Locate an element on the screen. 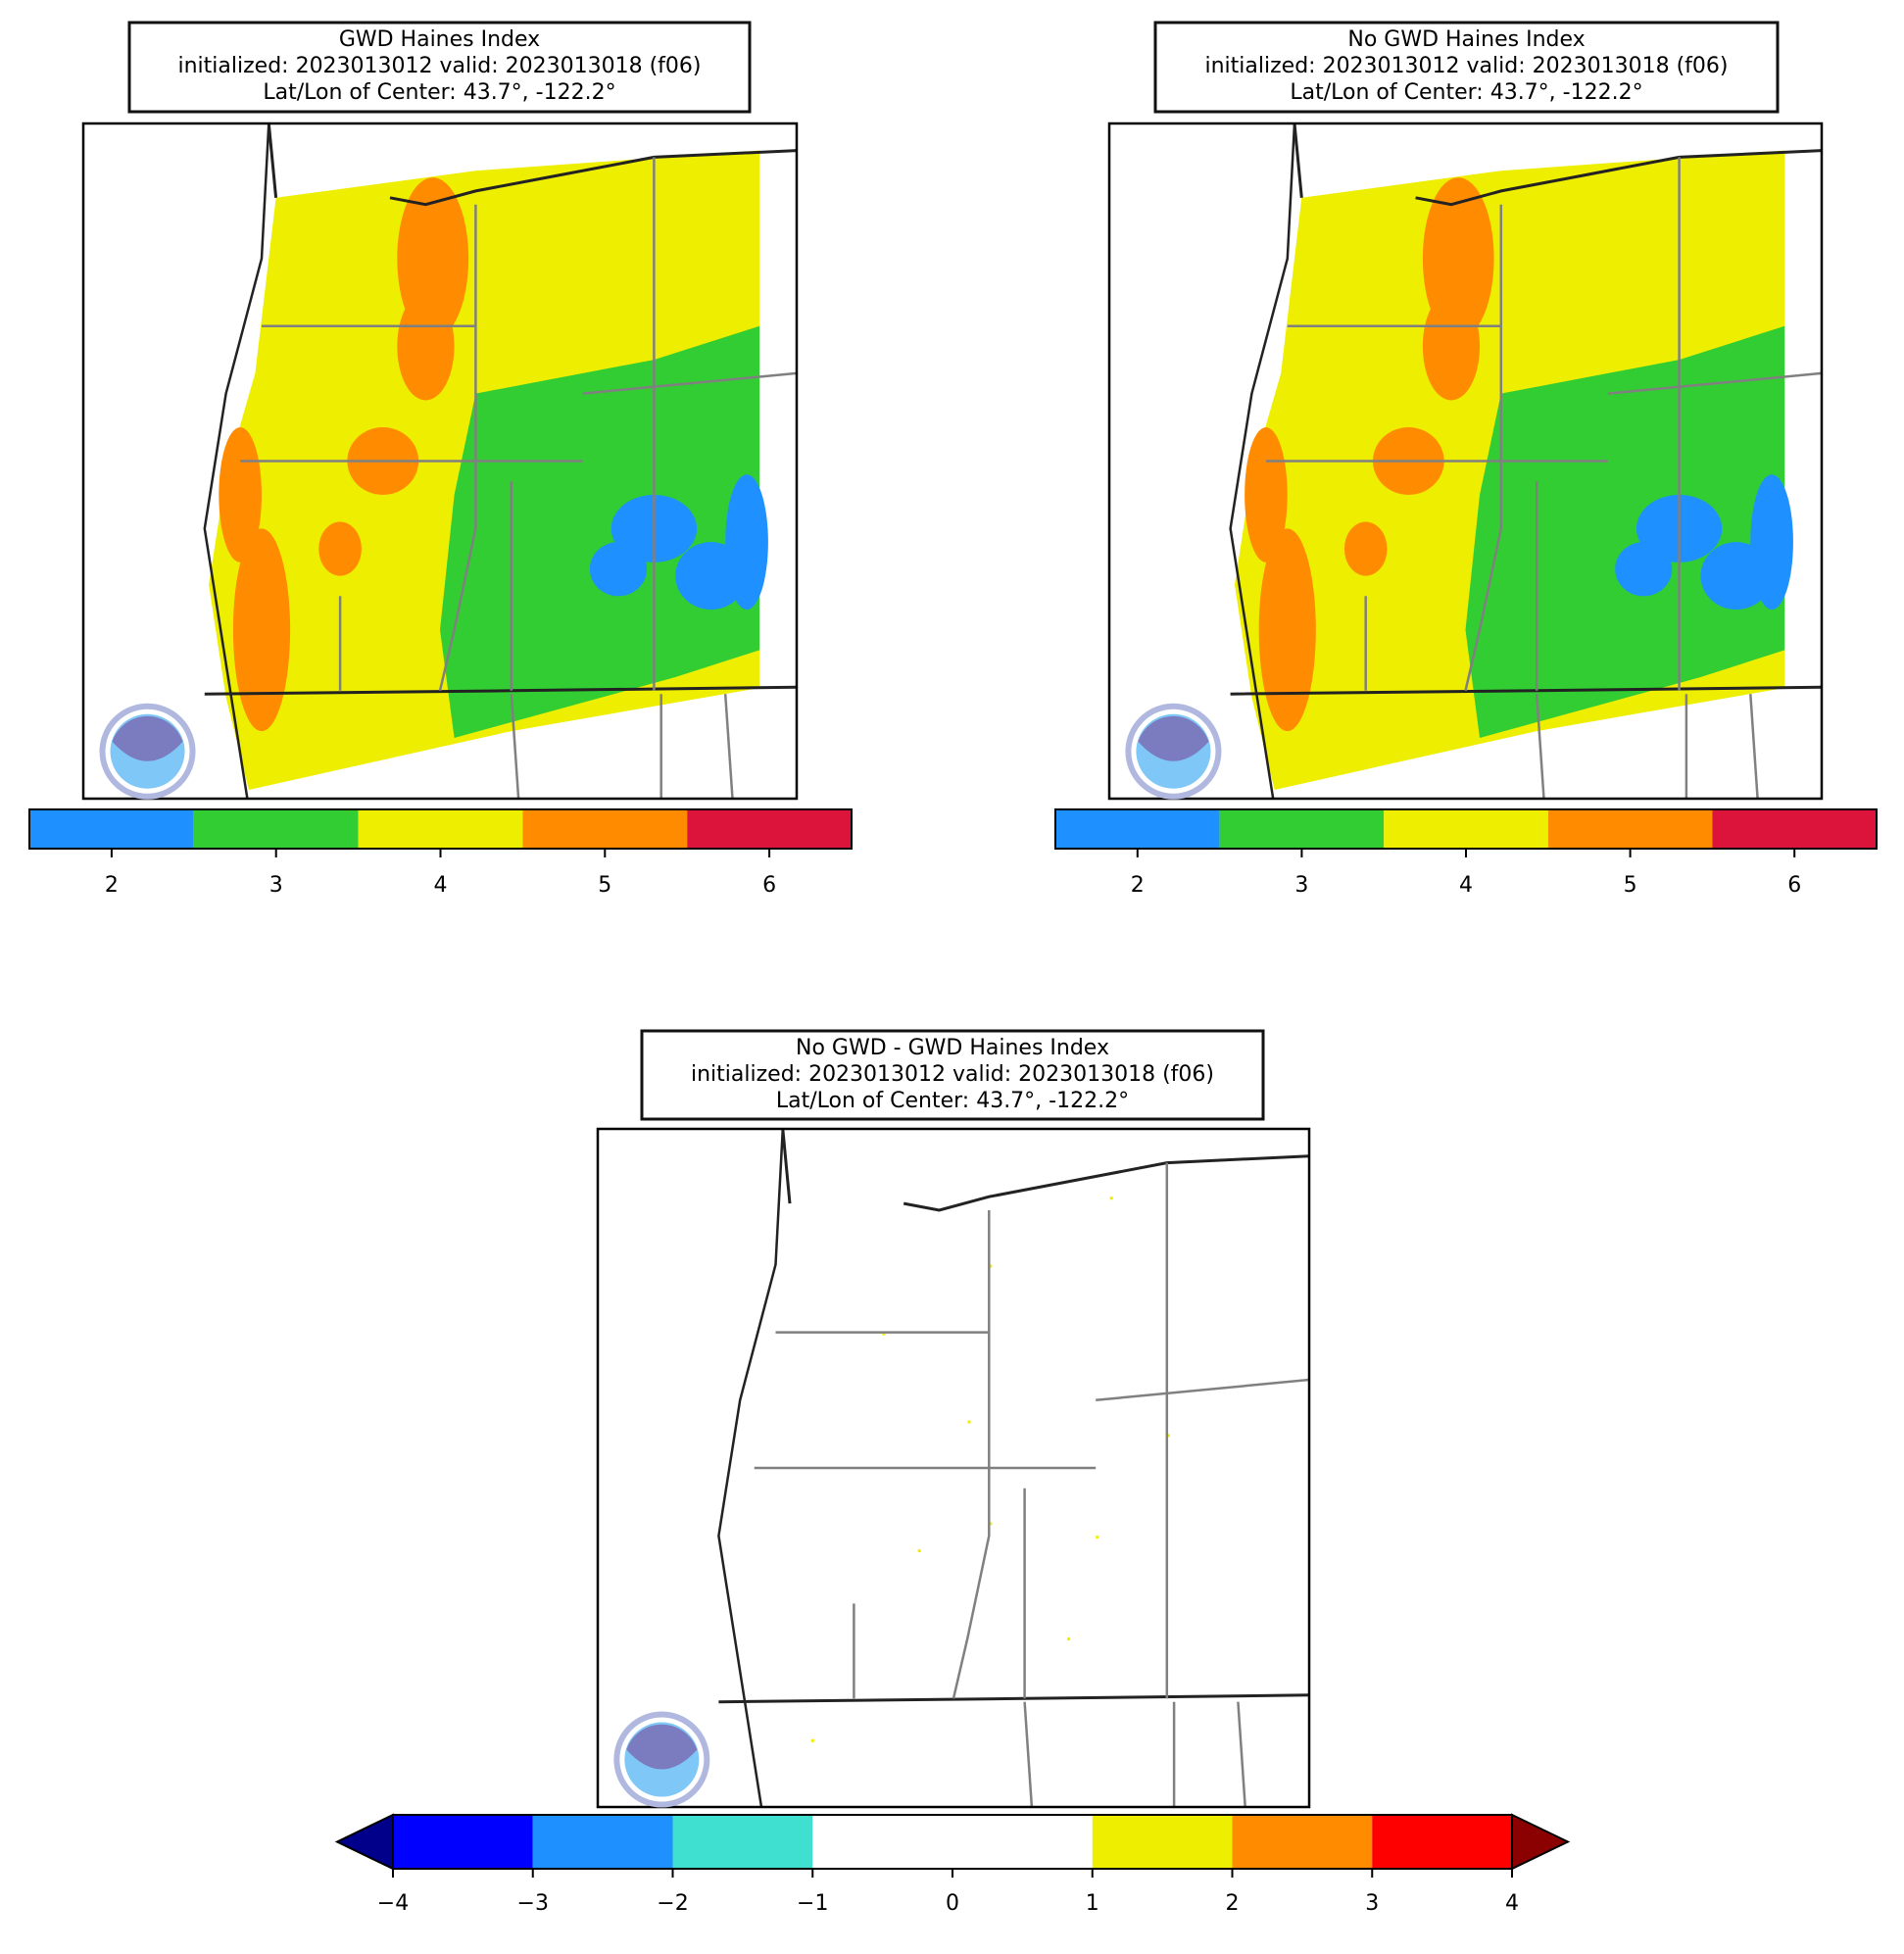 This screenshot has width=1904, height=1954. title-line: No GWD Haines Index is located at coordinates (1466, 39).